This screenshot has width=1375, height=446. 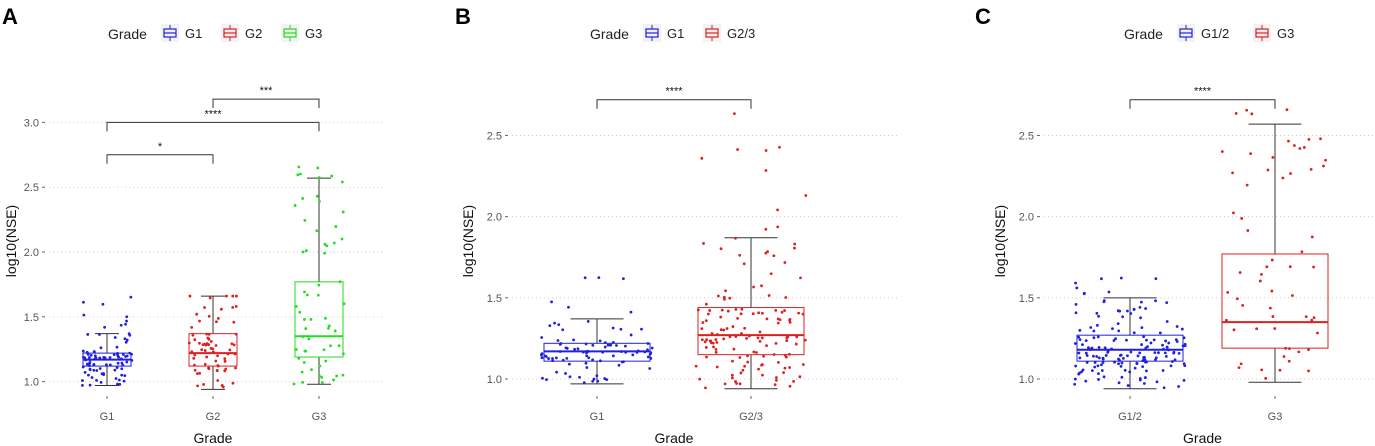 I want to click on box-g1, so click(x=597, y=330).